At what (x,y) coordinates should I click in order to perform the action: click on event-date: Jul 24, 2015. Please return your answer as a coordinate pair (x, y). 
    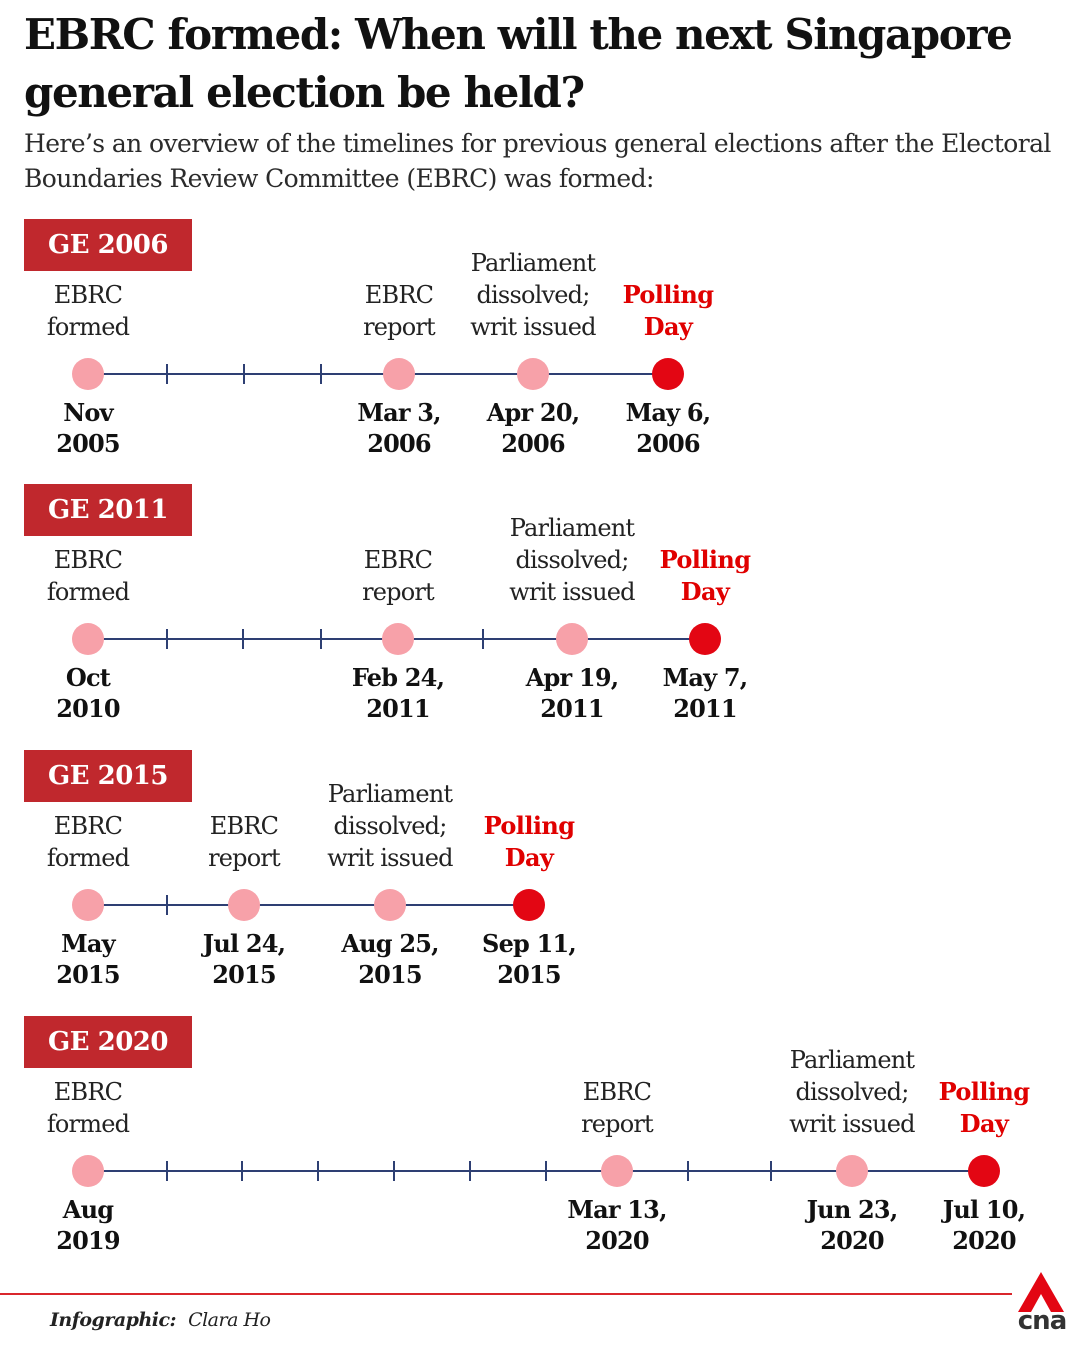
    Looking at the image, I should click on (244, 959).